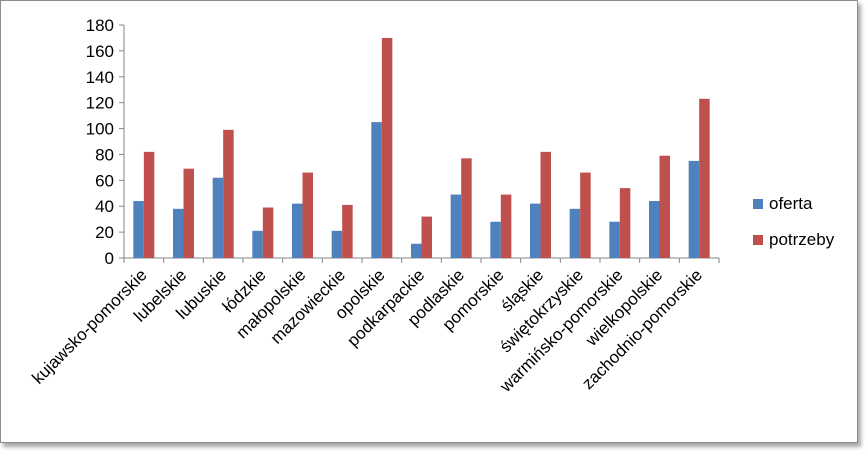 The width and height of the screenshot is (867, 451). I want to click on legend-swatch-oferta, so click(758, 204).